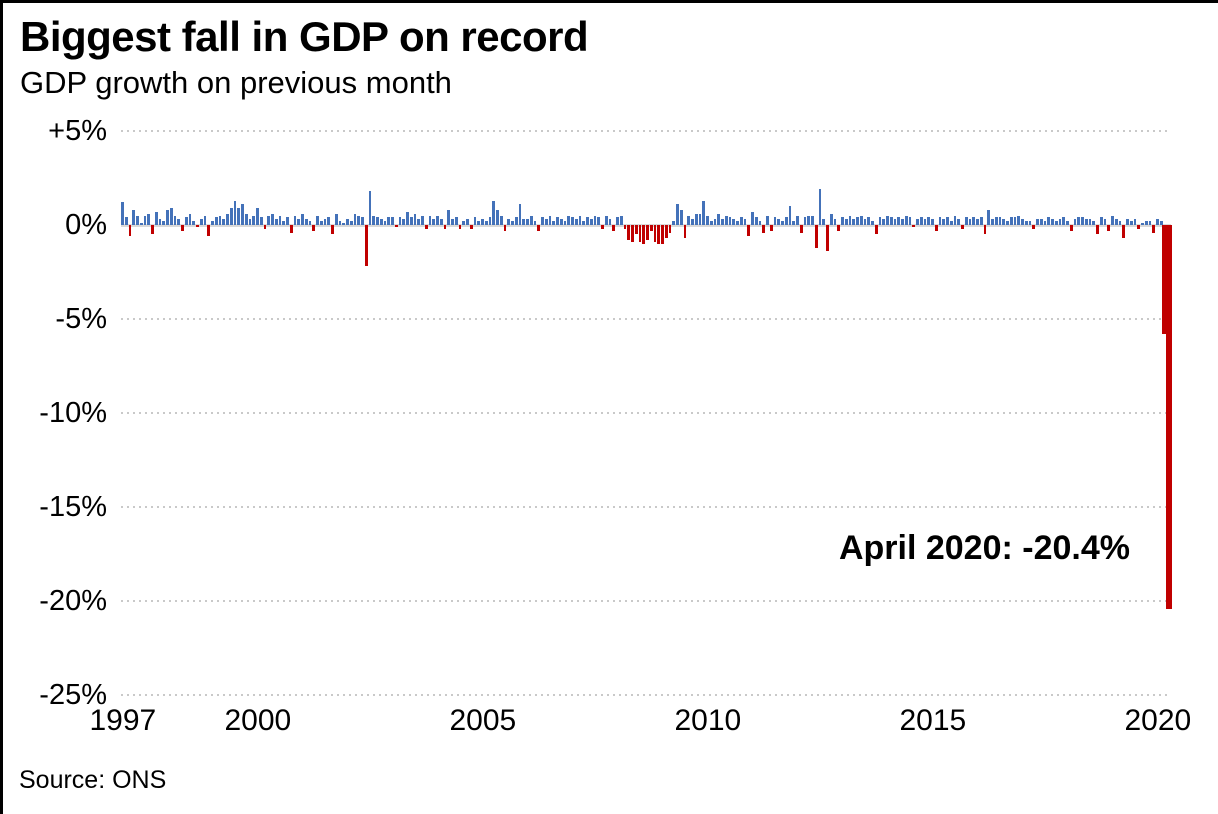 The image size is (1218, 814). Describe the element at coordinates (304, 36) in the screenshot. I see `chart-title: Biggest fall in GDP on record` at that location.